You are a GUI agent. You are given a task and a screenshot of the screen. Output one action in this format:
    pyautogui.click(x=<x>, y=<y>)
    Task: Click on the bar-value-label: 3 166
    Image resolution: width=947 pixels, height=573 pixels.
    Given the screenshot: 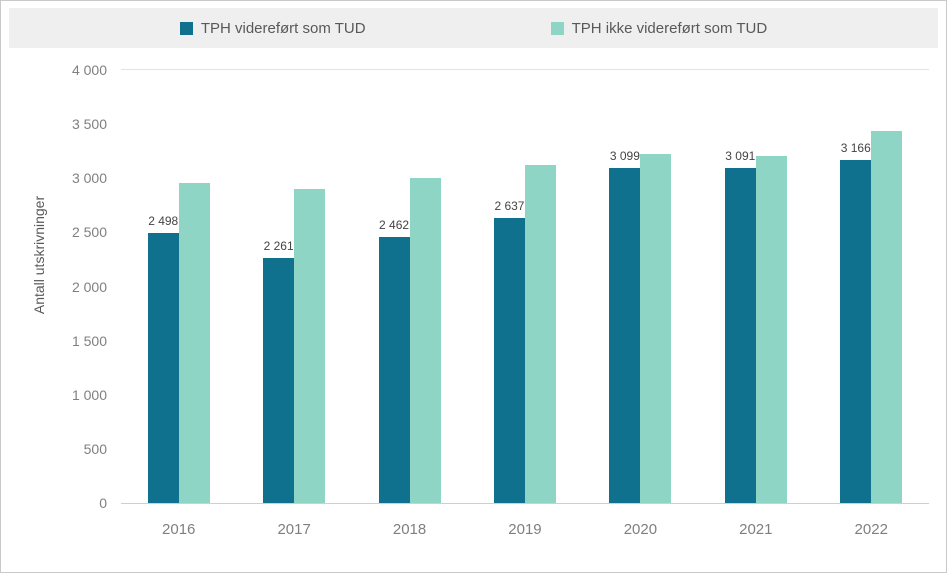 What is the action you would take?
    pyautogui.click(x=855, y=148)
    